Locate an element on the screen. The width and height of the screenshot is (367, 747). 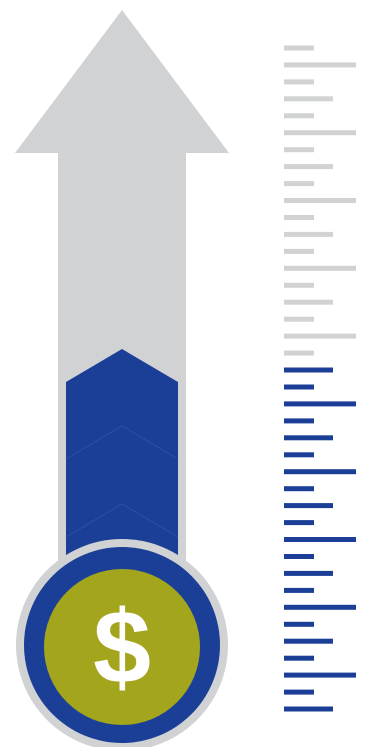
fill-column is located at coordinates (122, 474).